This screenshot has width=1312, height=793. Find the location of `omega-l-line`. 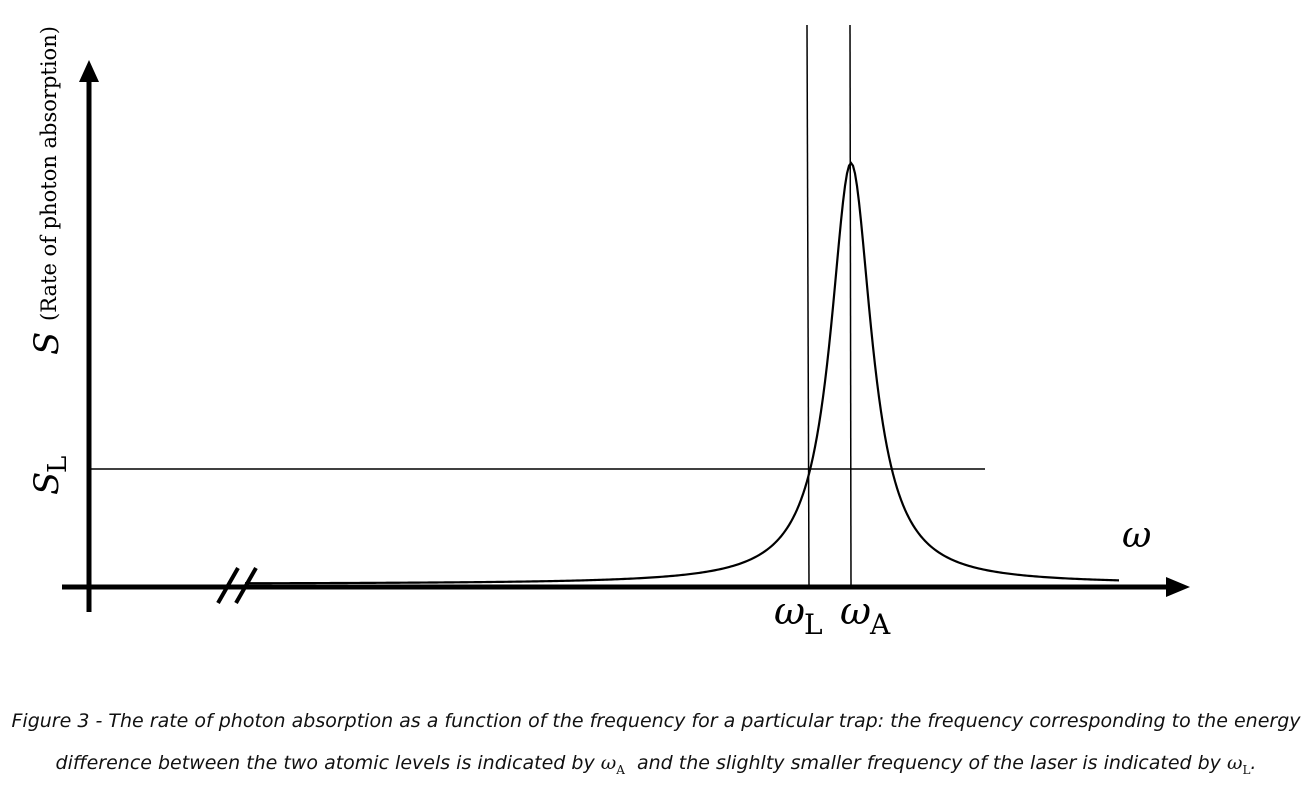

omega-l-line is located at coordinates (808, 306).